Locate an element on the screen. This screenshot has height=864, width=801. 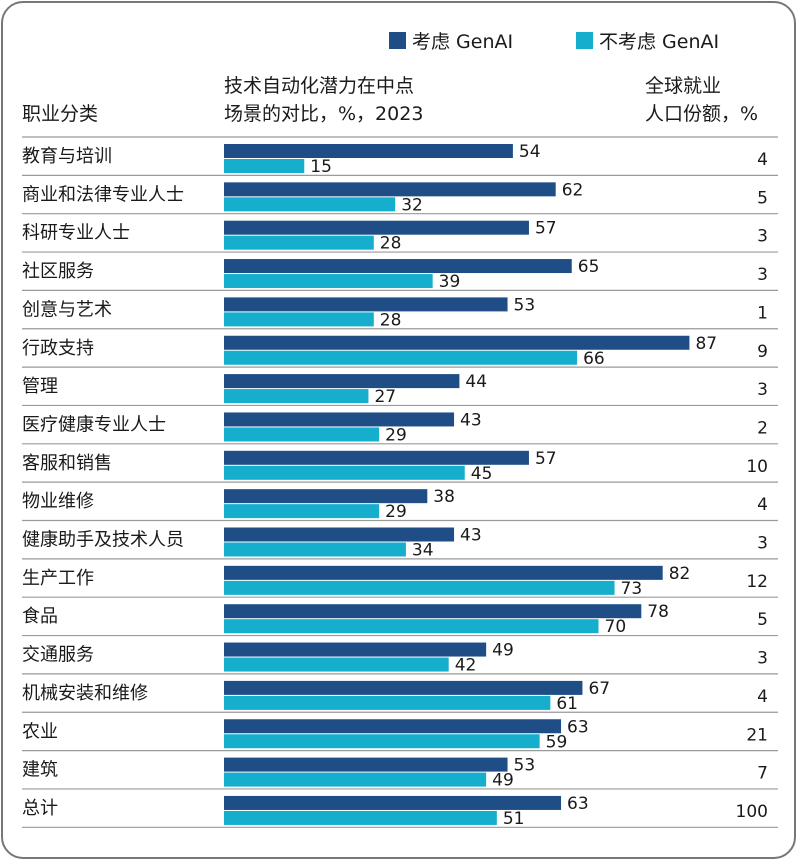
employment-share-value: 100 is located at coordinates (752, 812).